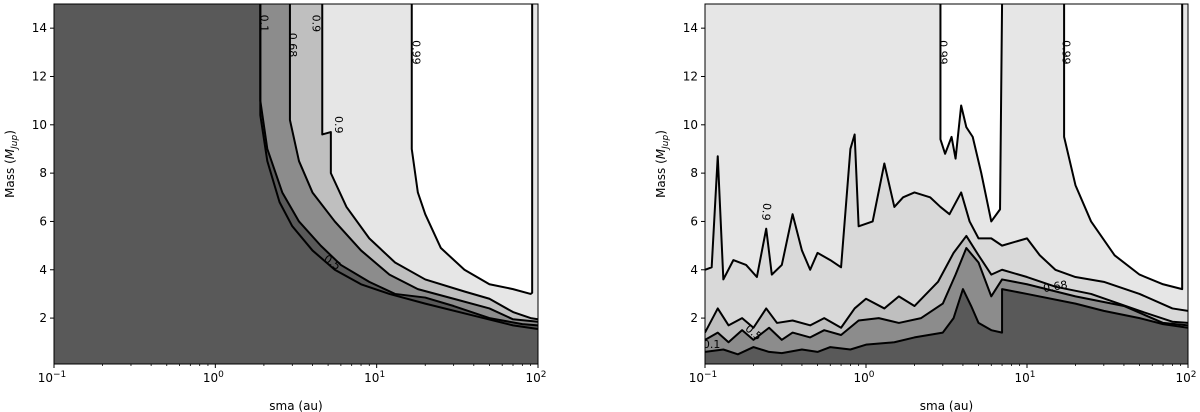 This screenshot has width=1200, height=412. I want to click on contour-line-0.5, so click(946, 295).